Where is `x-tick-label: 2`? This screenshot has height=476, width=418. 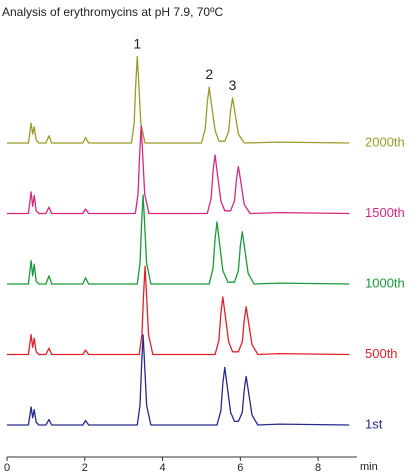 x-tick-label: 2 is located at coordinates (85, 468).